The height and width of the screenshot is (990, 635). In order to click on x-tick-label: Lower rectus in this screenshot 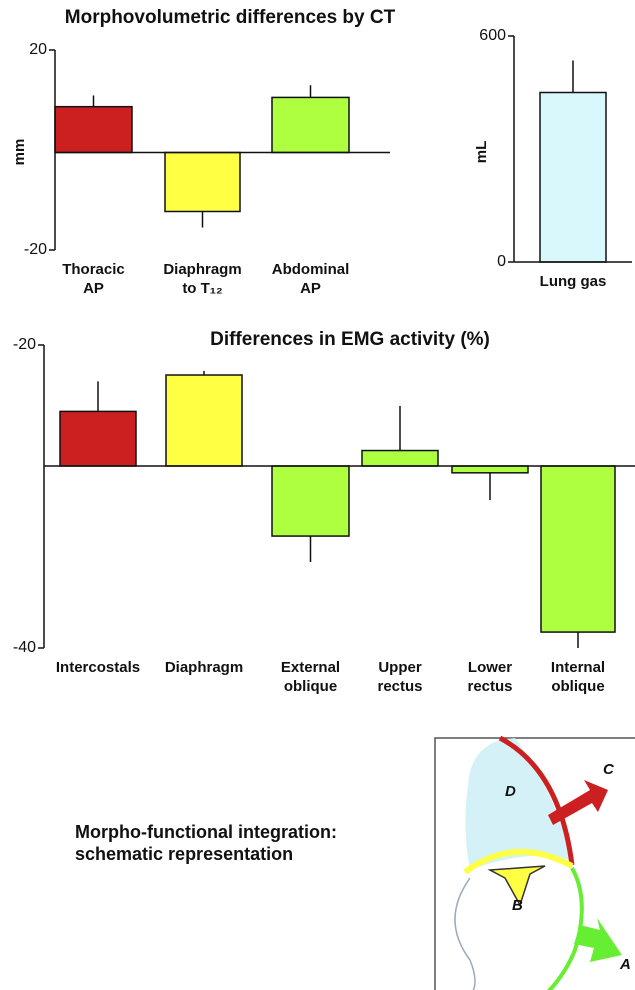, I will do `click(489, 677)`.